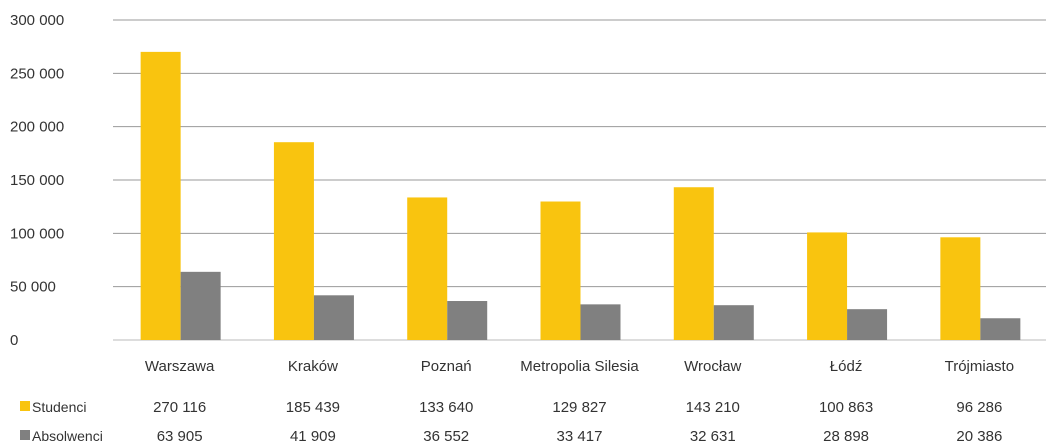 This screenshot has height=448, width=1063. I want to click on x-category-label: Wrocław, so click(712, 366).